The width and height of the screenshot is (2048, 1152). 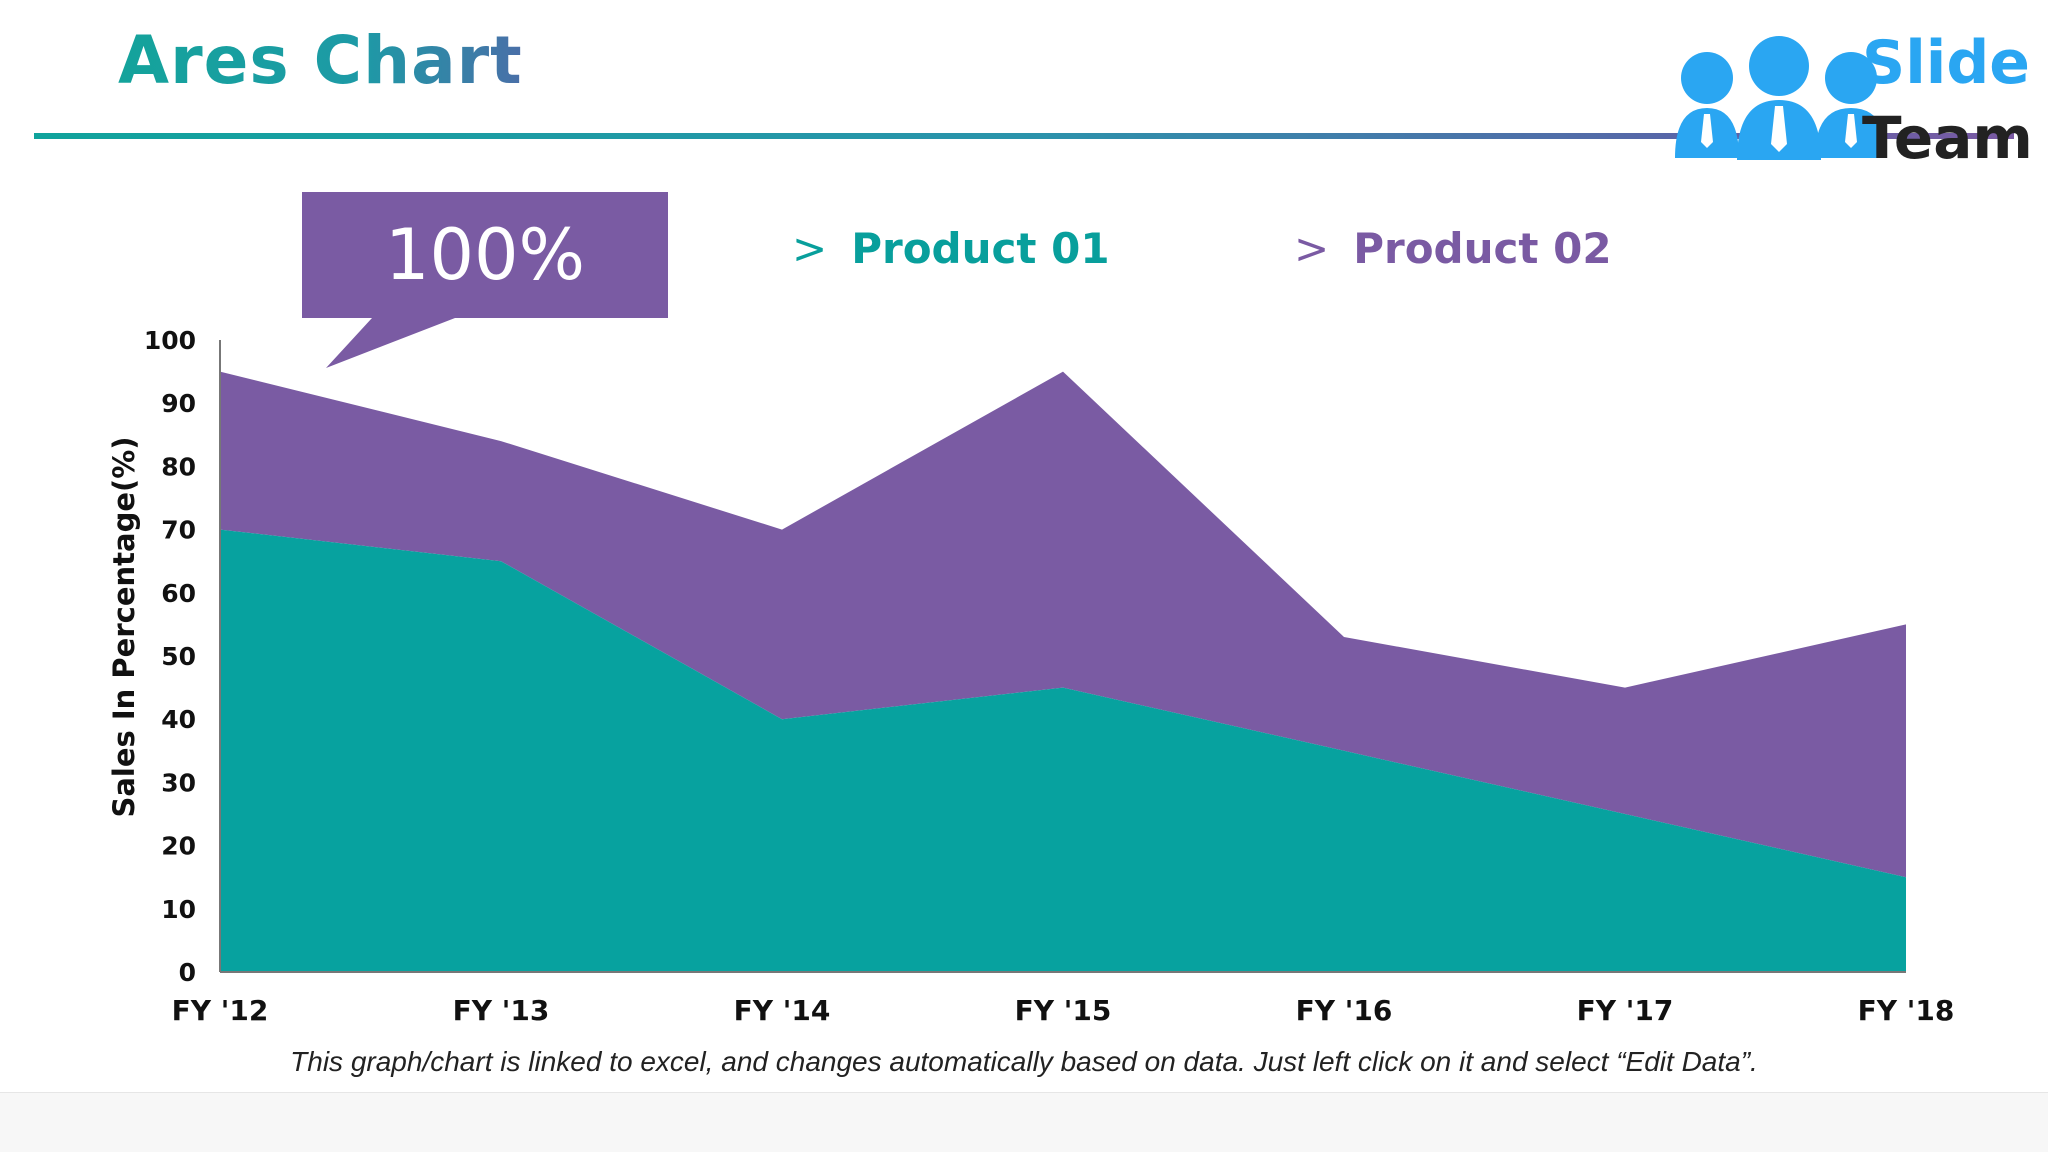 I want to click on legend-item-product-02: > Product 02, so click(x=1453, y=248).